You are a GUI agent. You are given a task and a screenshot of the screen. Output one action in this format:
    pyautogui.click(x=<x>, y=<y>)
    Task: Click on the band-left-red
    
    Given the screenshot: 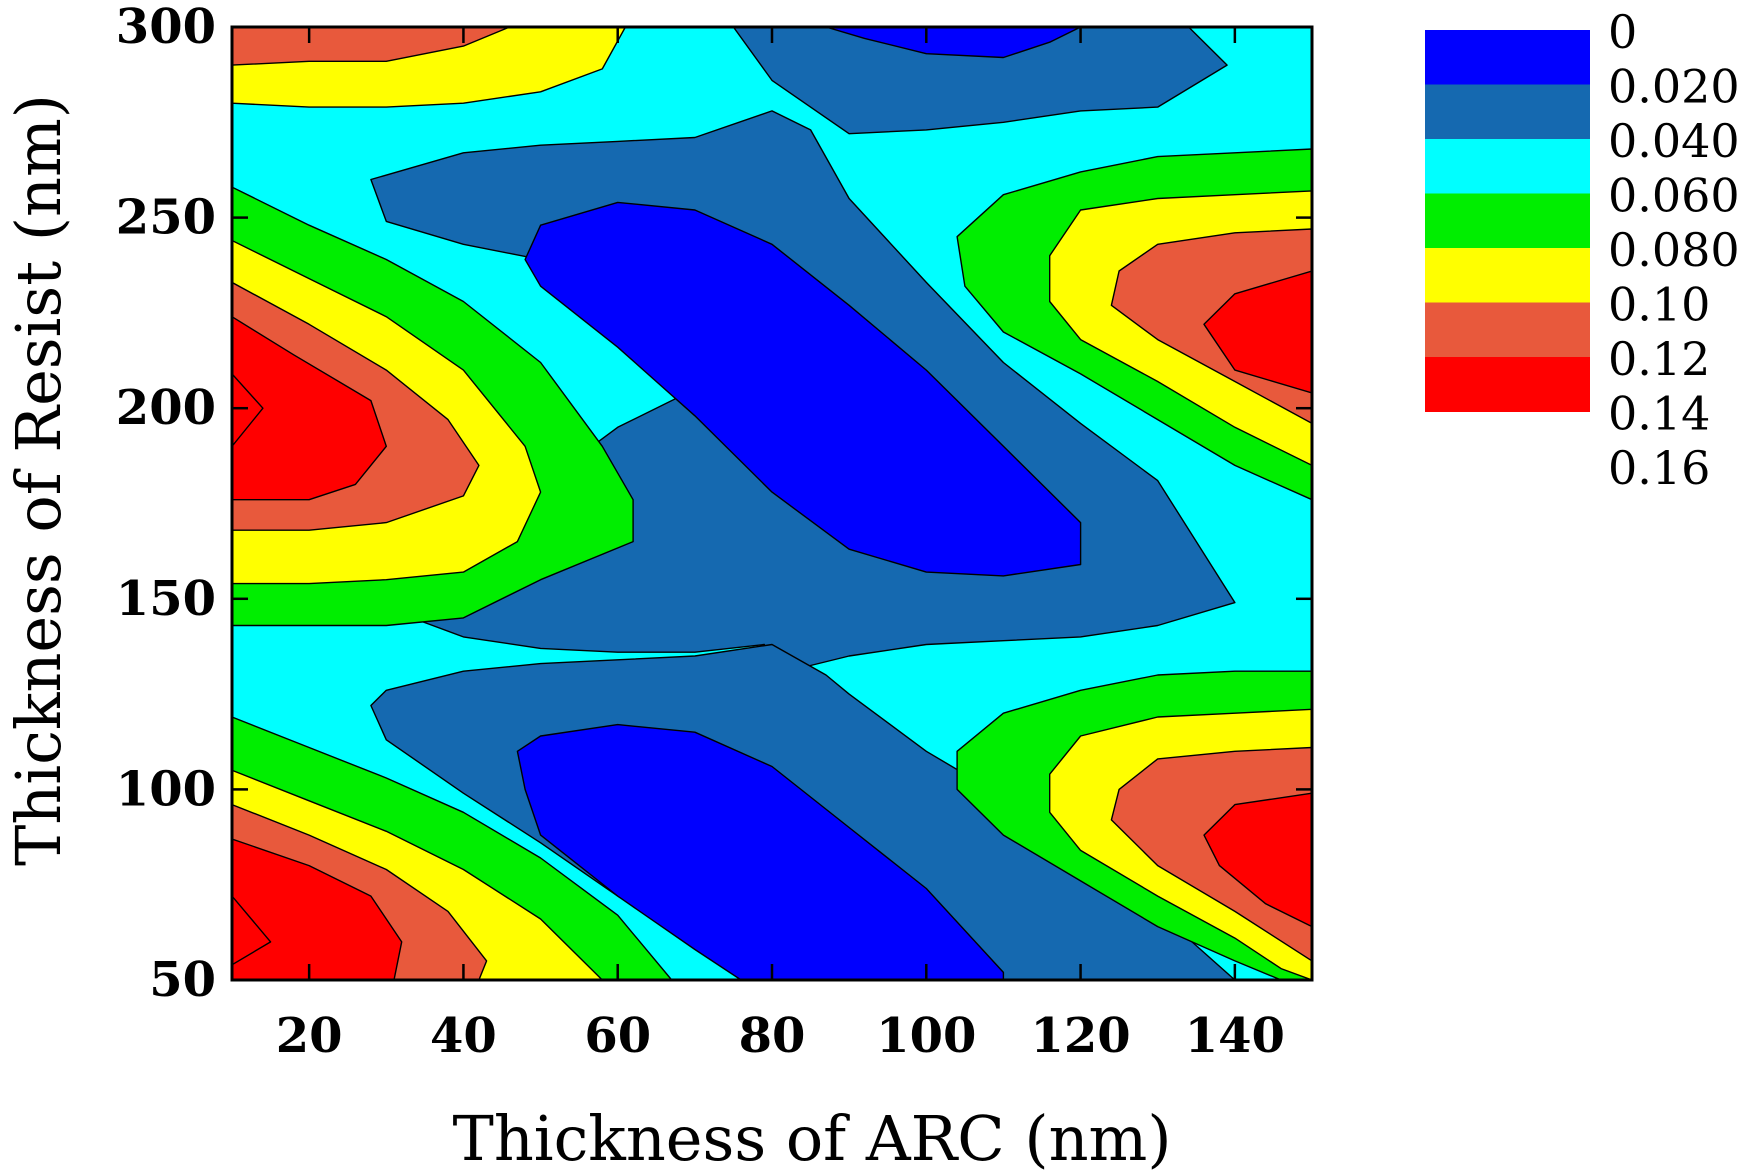 What is the action you would take?
    pyautogui.click(x=309, y=408)
    